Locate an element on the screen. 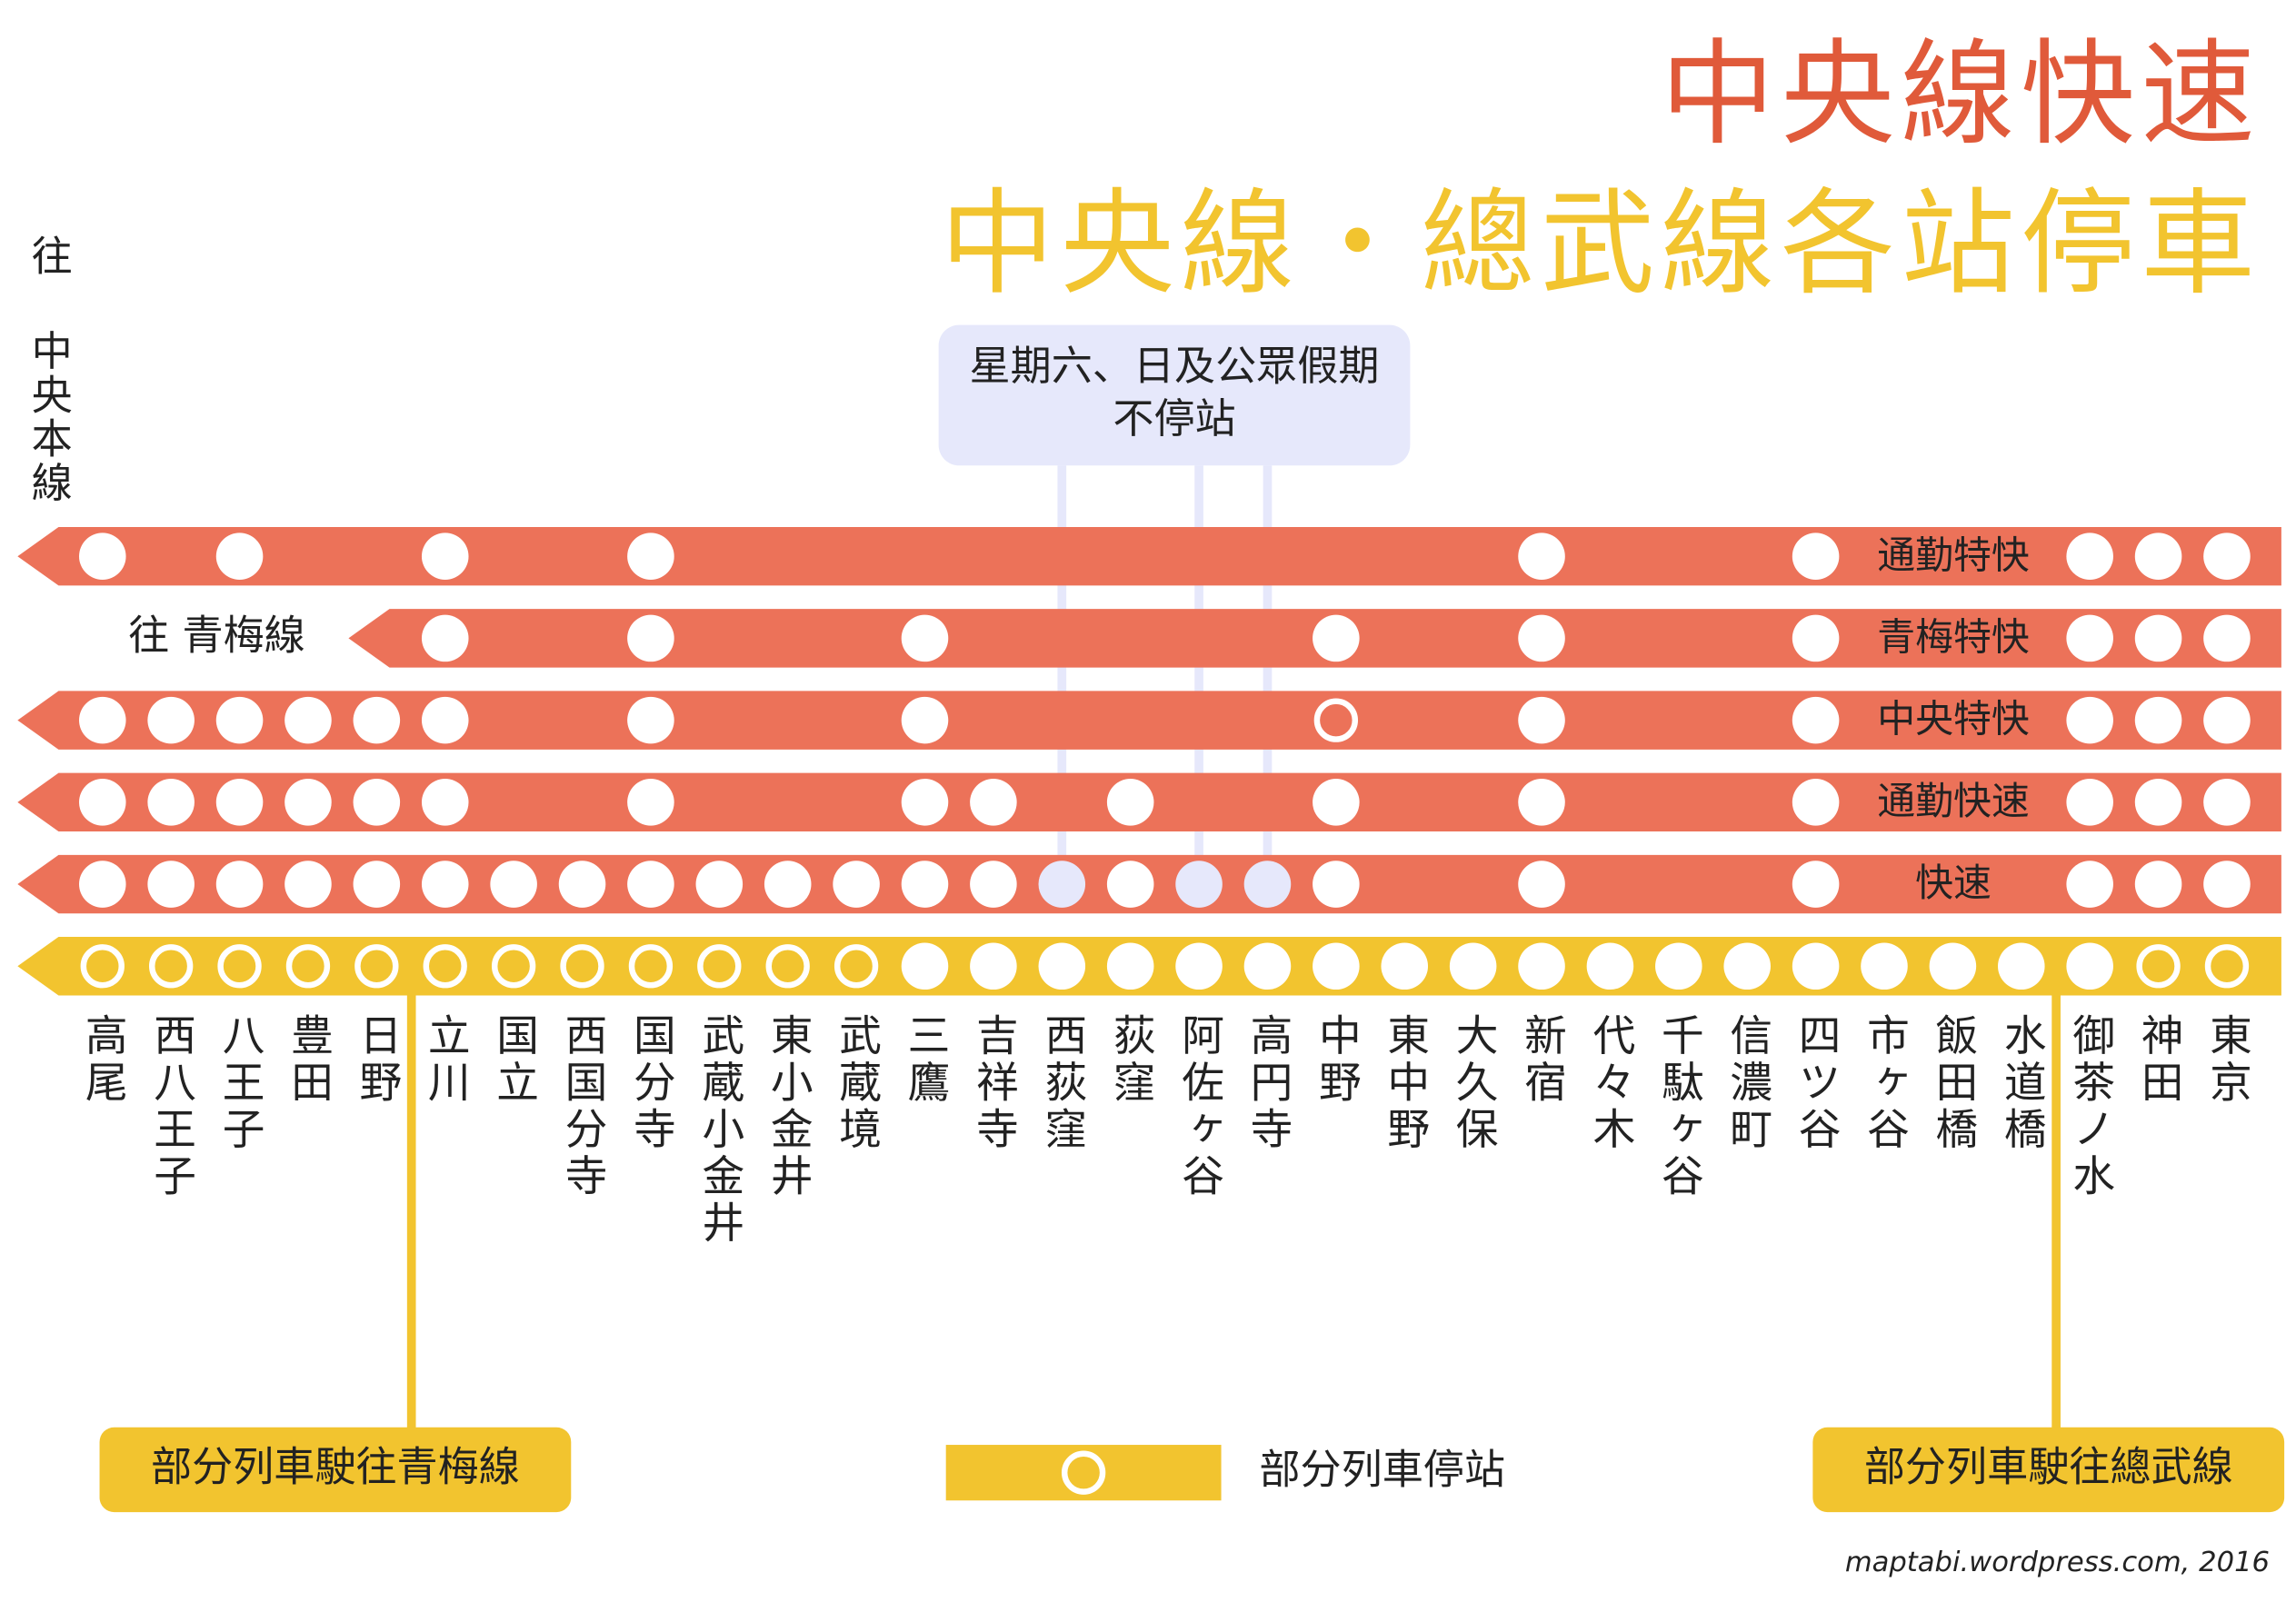 This screenshot has height=1622, width=2296. station-name: 神田 is located at coordinates (2158, 1060).